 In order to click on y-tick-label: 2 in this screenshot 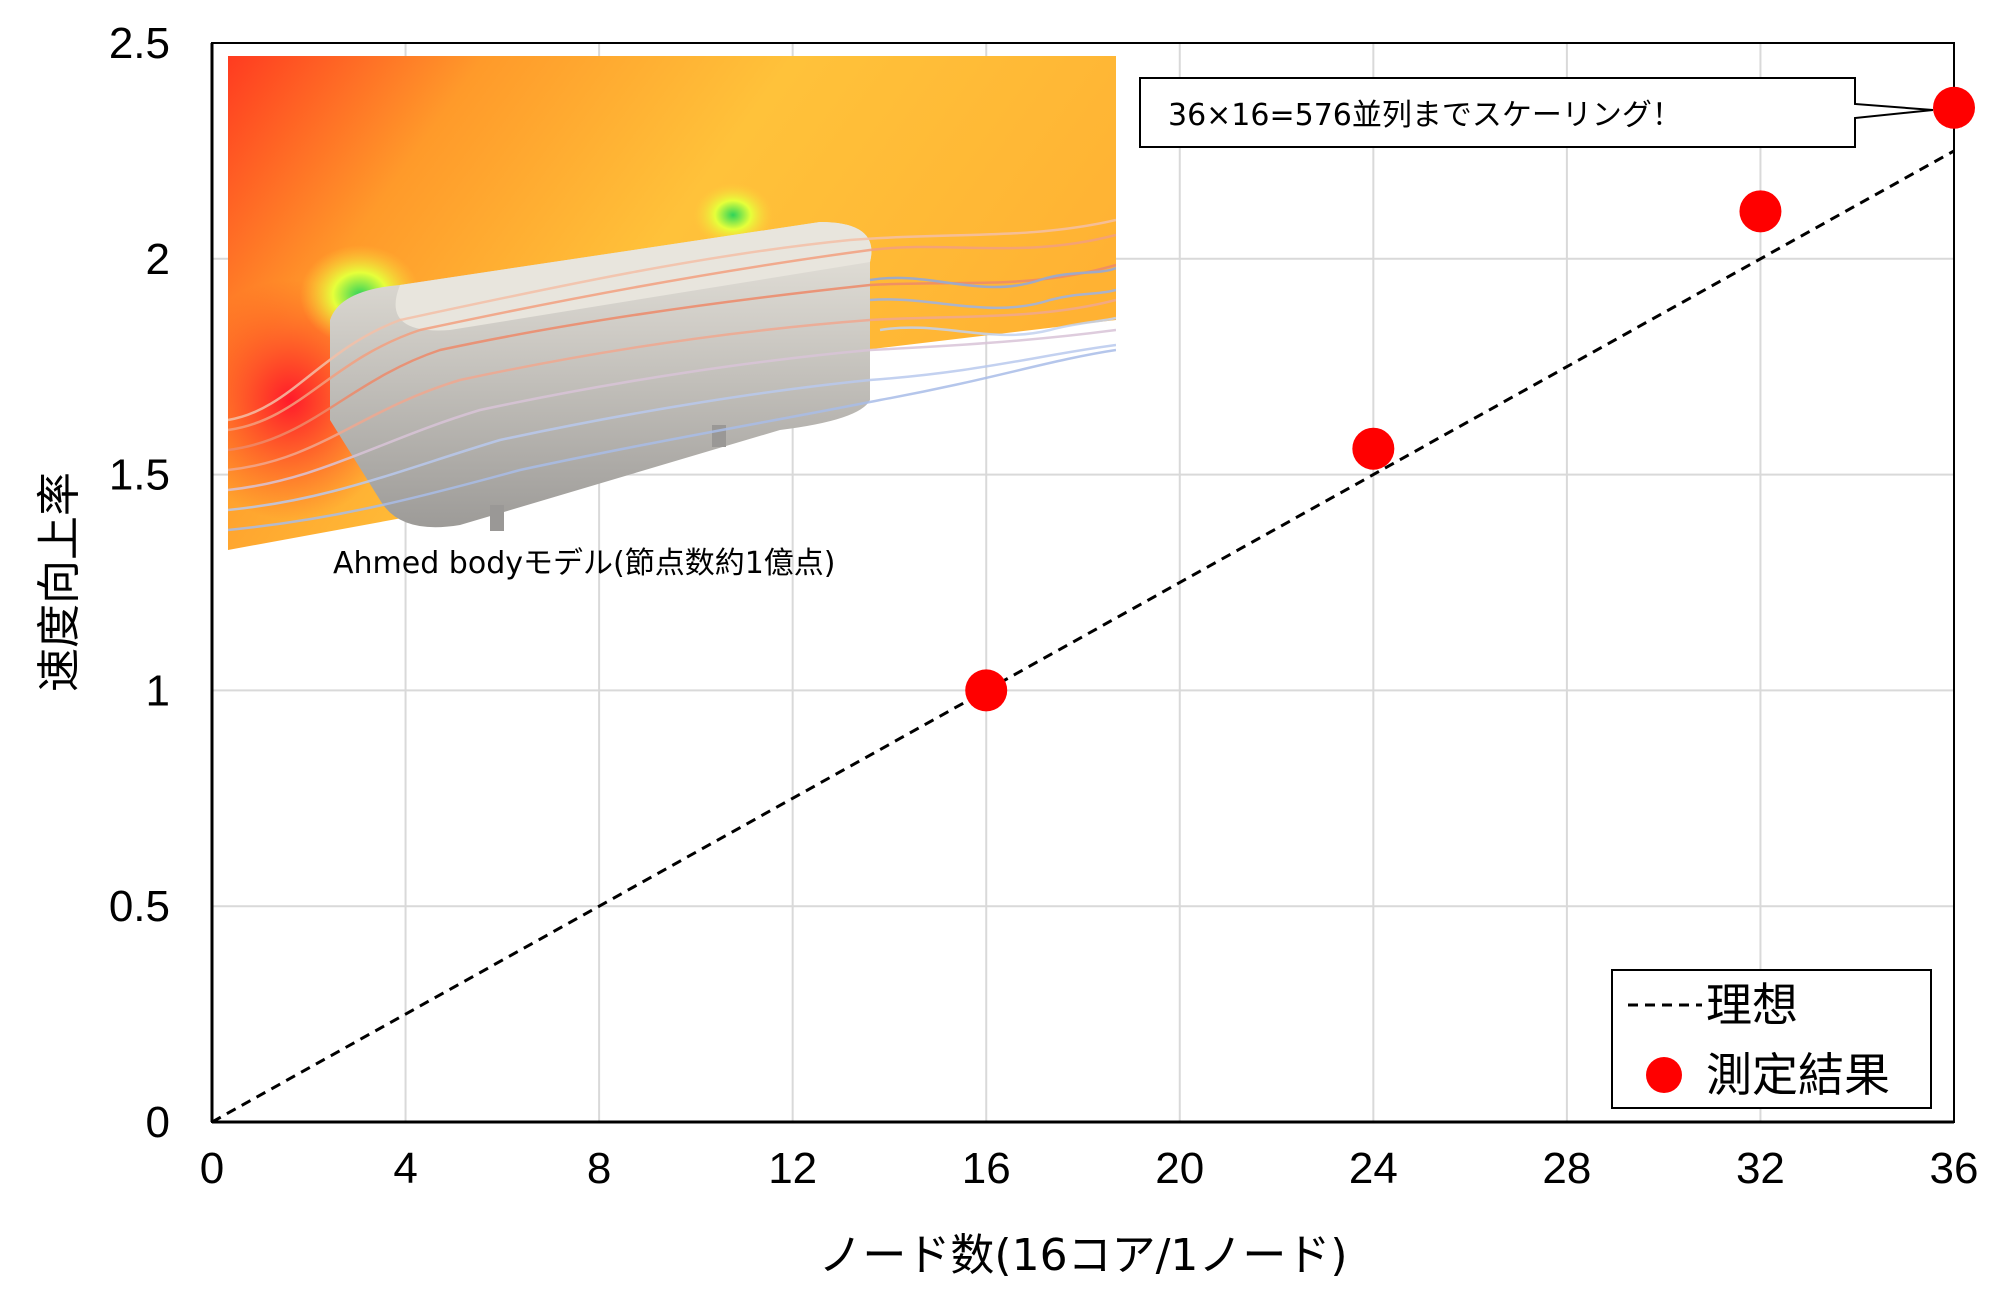, I will do `click(158, 259)`.